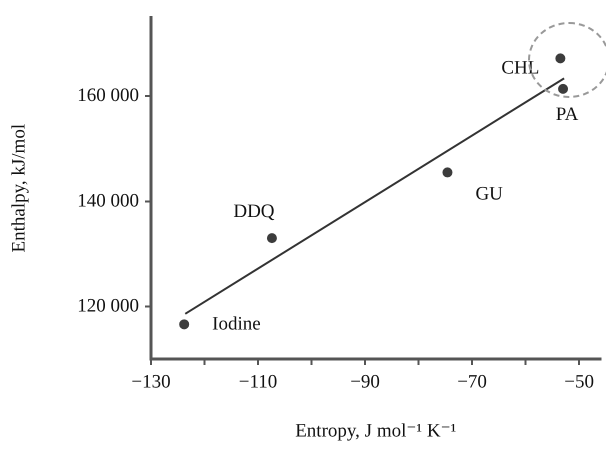 This screenshot has width=606, height=451. I want to click on annotation: DDQ, so click(254, 211).